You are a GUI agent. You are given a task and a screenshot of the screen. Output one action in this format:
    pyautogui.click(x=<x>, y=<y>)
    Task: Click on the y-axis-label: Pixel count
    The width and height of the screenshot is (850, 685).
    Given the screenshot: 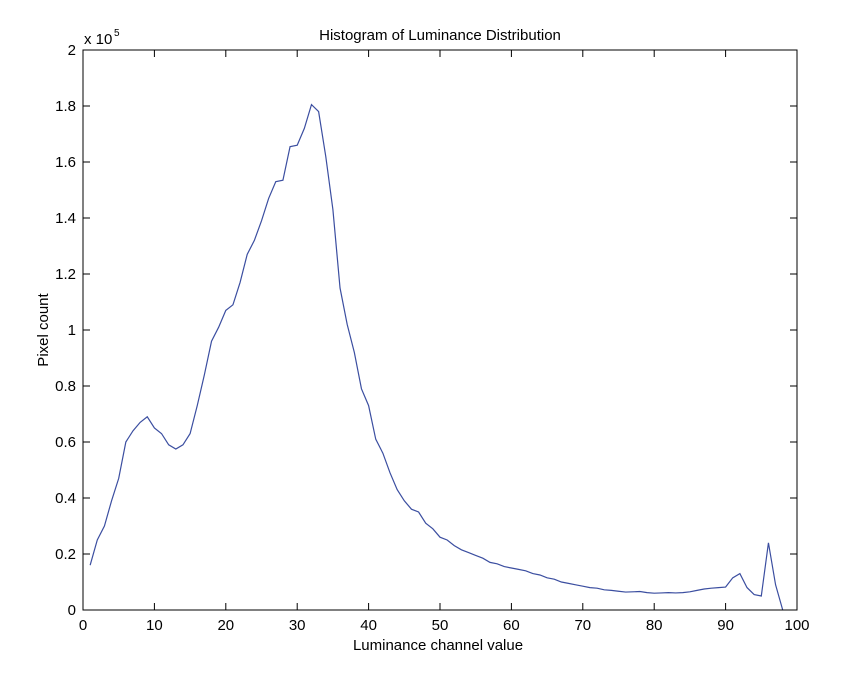 What is the action you would take?
    pyautogui.click(x=43, y=329)
    